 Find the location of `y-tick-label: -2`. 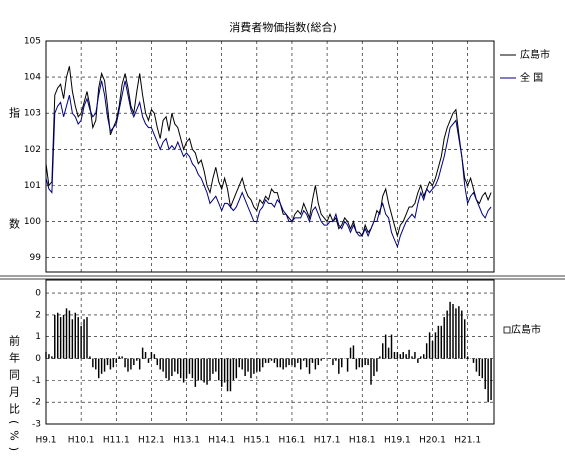

y-tick-label: -2 is located at coordinates (36, 403).